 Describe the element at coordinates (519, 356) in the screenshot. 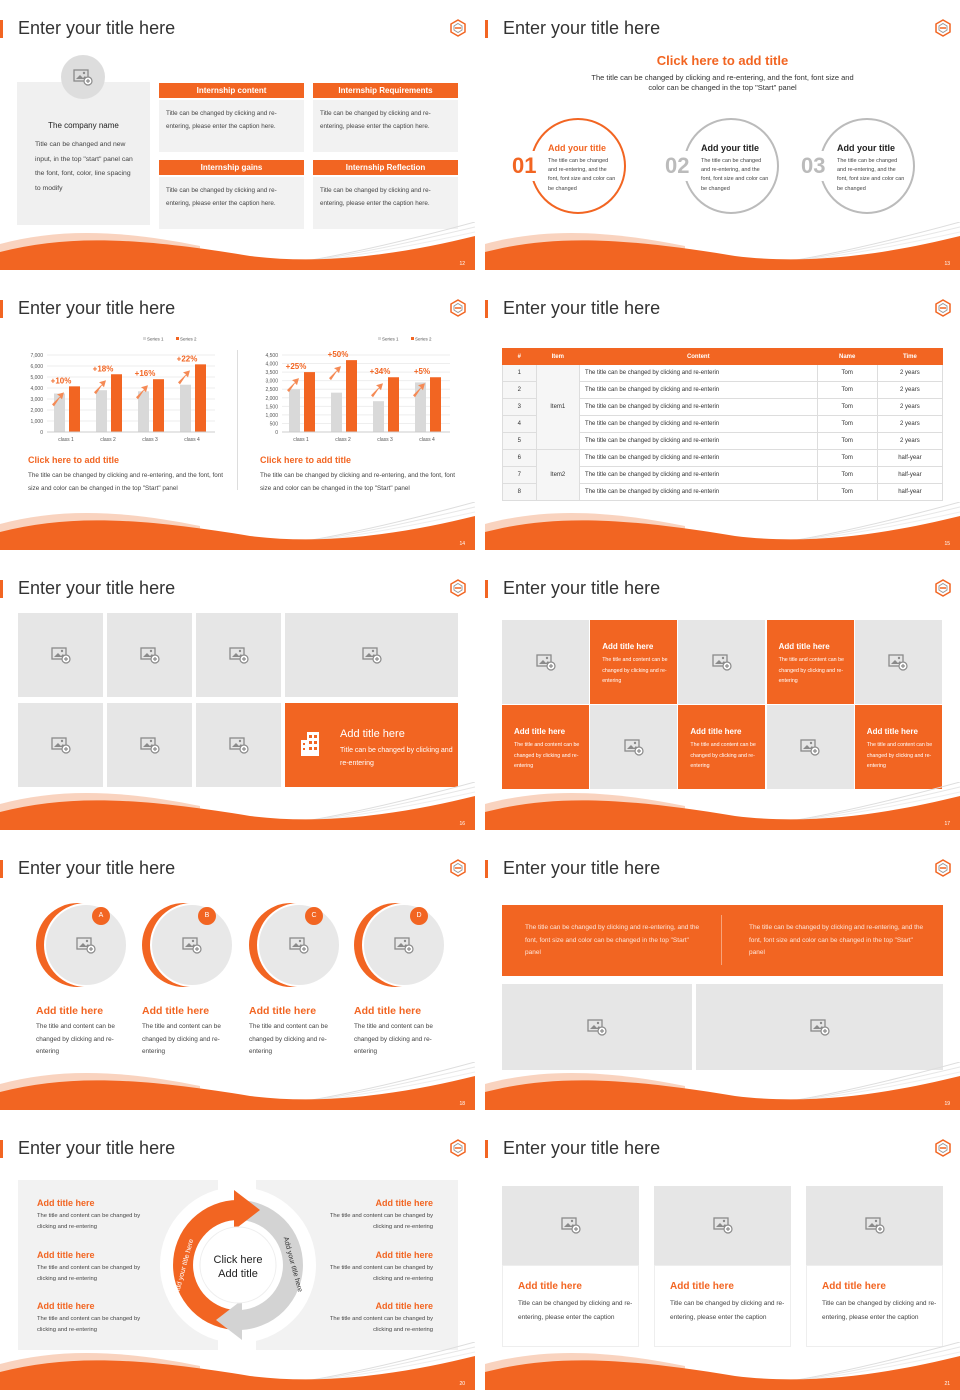

I see `column-header: #` at that location.